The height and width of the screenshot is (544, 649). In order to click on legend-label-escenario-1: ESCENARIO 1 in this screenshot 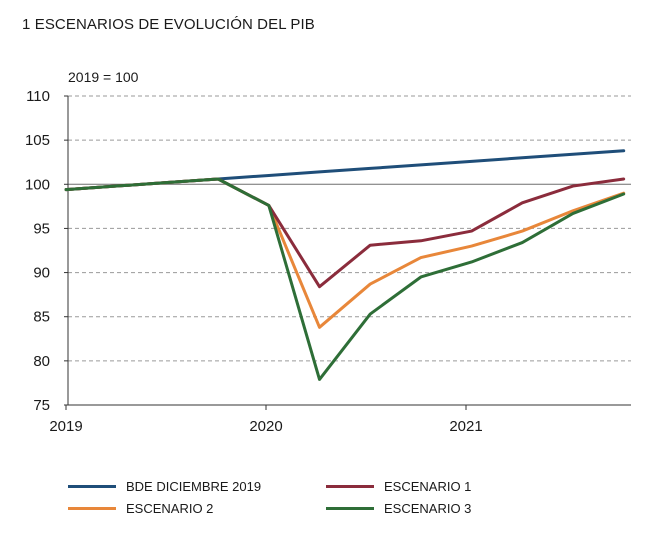, I will do `click(428, 486)`.